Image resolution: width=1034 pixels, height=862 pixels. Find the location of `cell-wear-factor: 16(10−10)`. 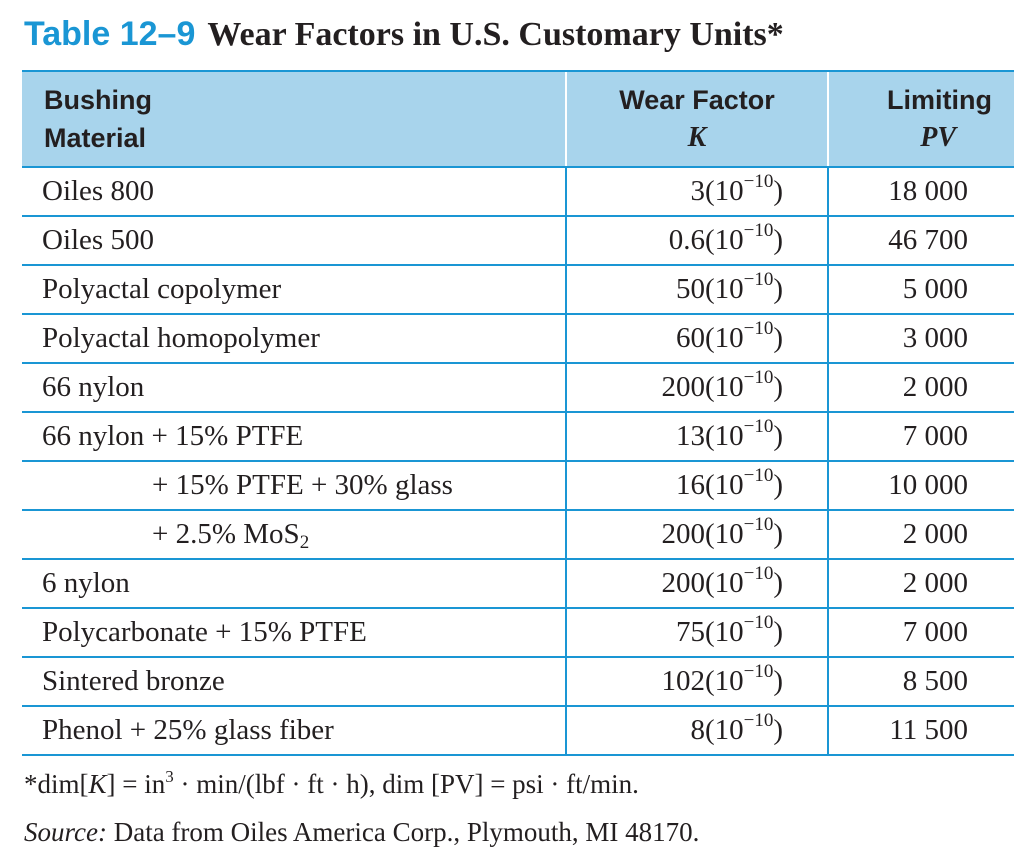

cell-wear-factor: 16(10−10) is located at coordinates (696, 486).